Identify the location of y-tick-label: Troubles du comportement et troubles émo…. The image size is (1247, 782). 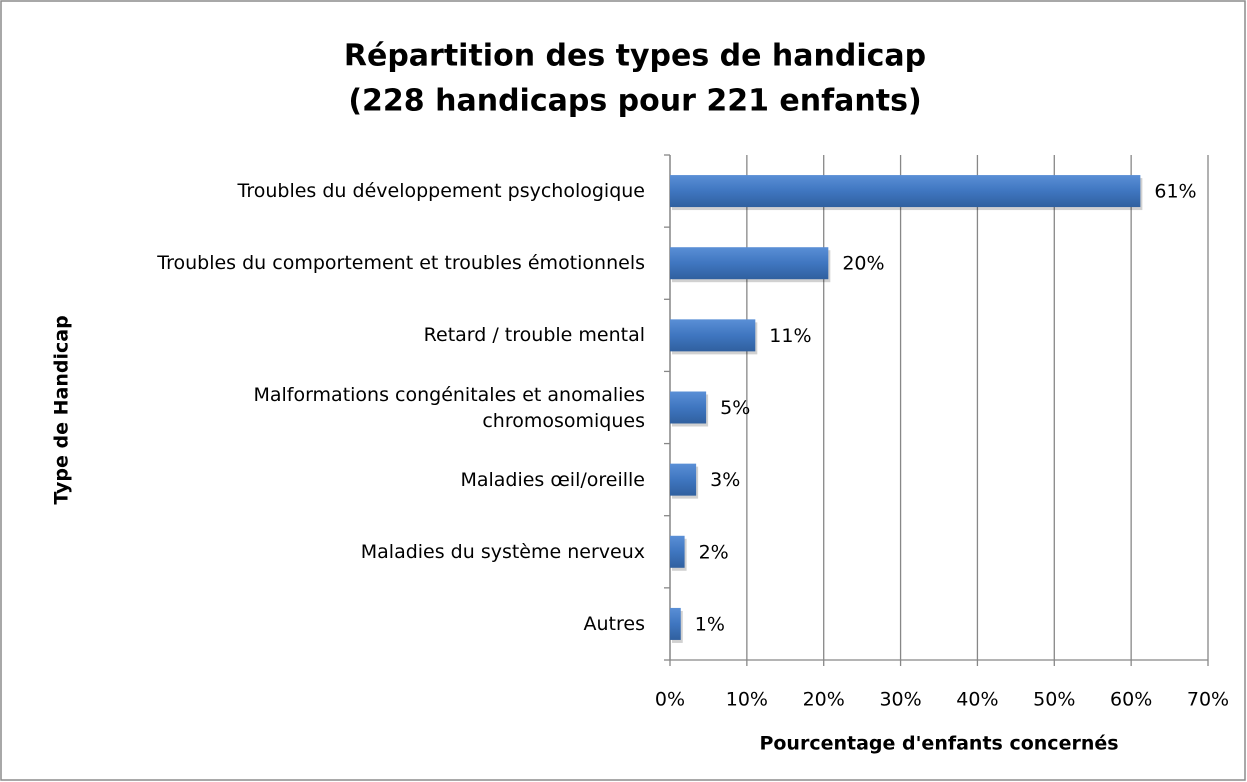
(401, 263).